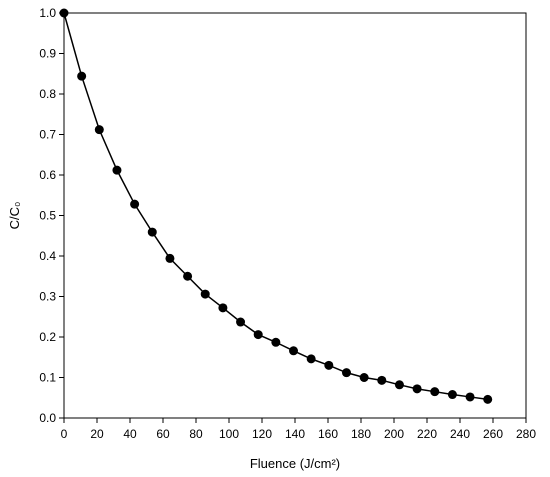 Image resolution: width=550 pixels, height=477 pixels. I want to click on y-tick-label: 0.8, so click(47, 94).